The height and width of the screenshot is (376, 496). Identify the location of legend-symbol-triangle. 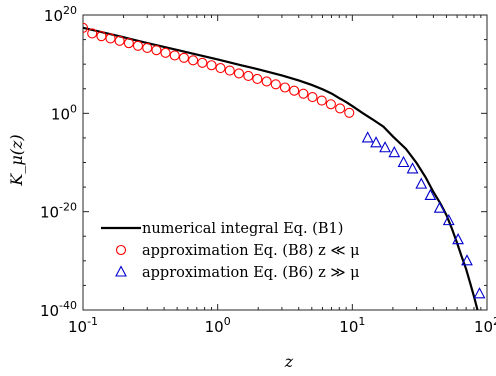
(121, 271).